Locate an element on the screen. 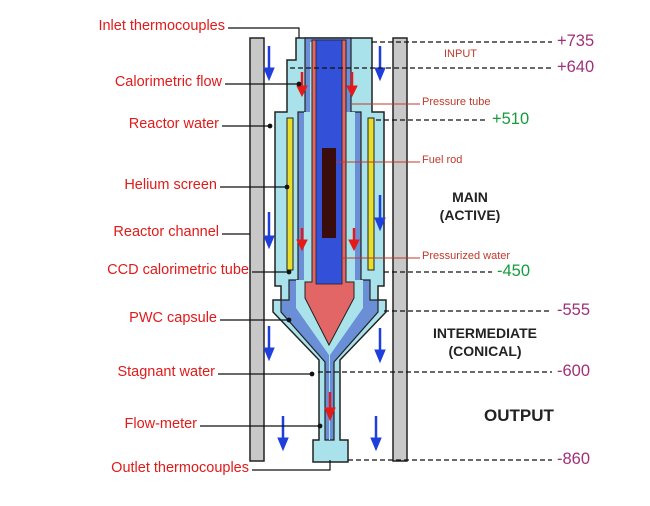  label-outlet-thermocouples: Outlet thermocouples is located at coordinates (180, 468).